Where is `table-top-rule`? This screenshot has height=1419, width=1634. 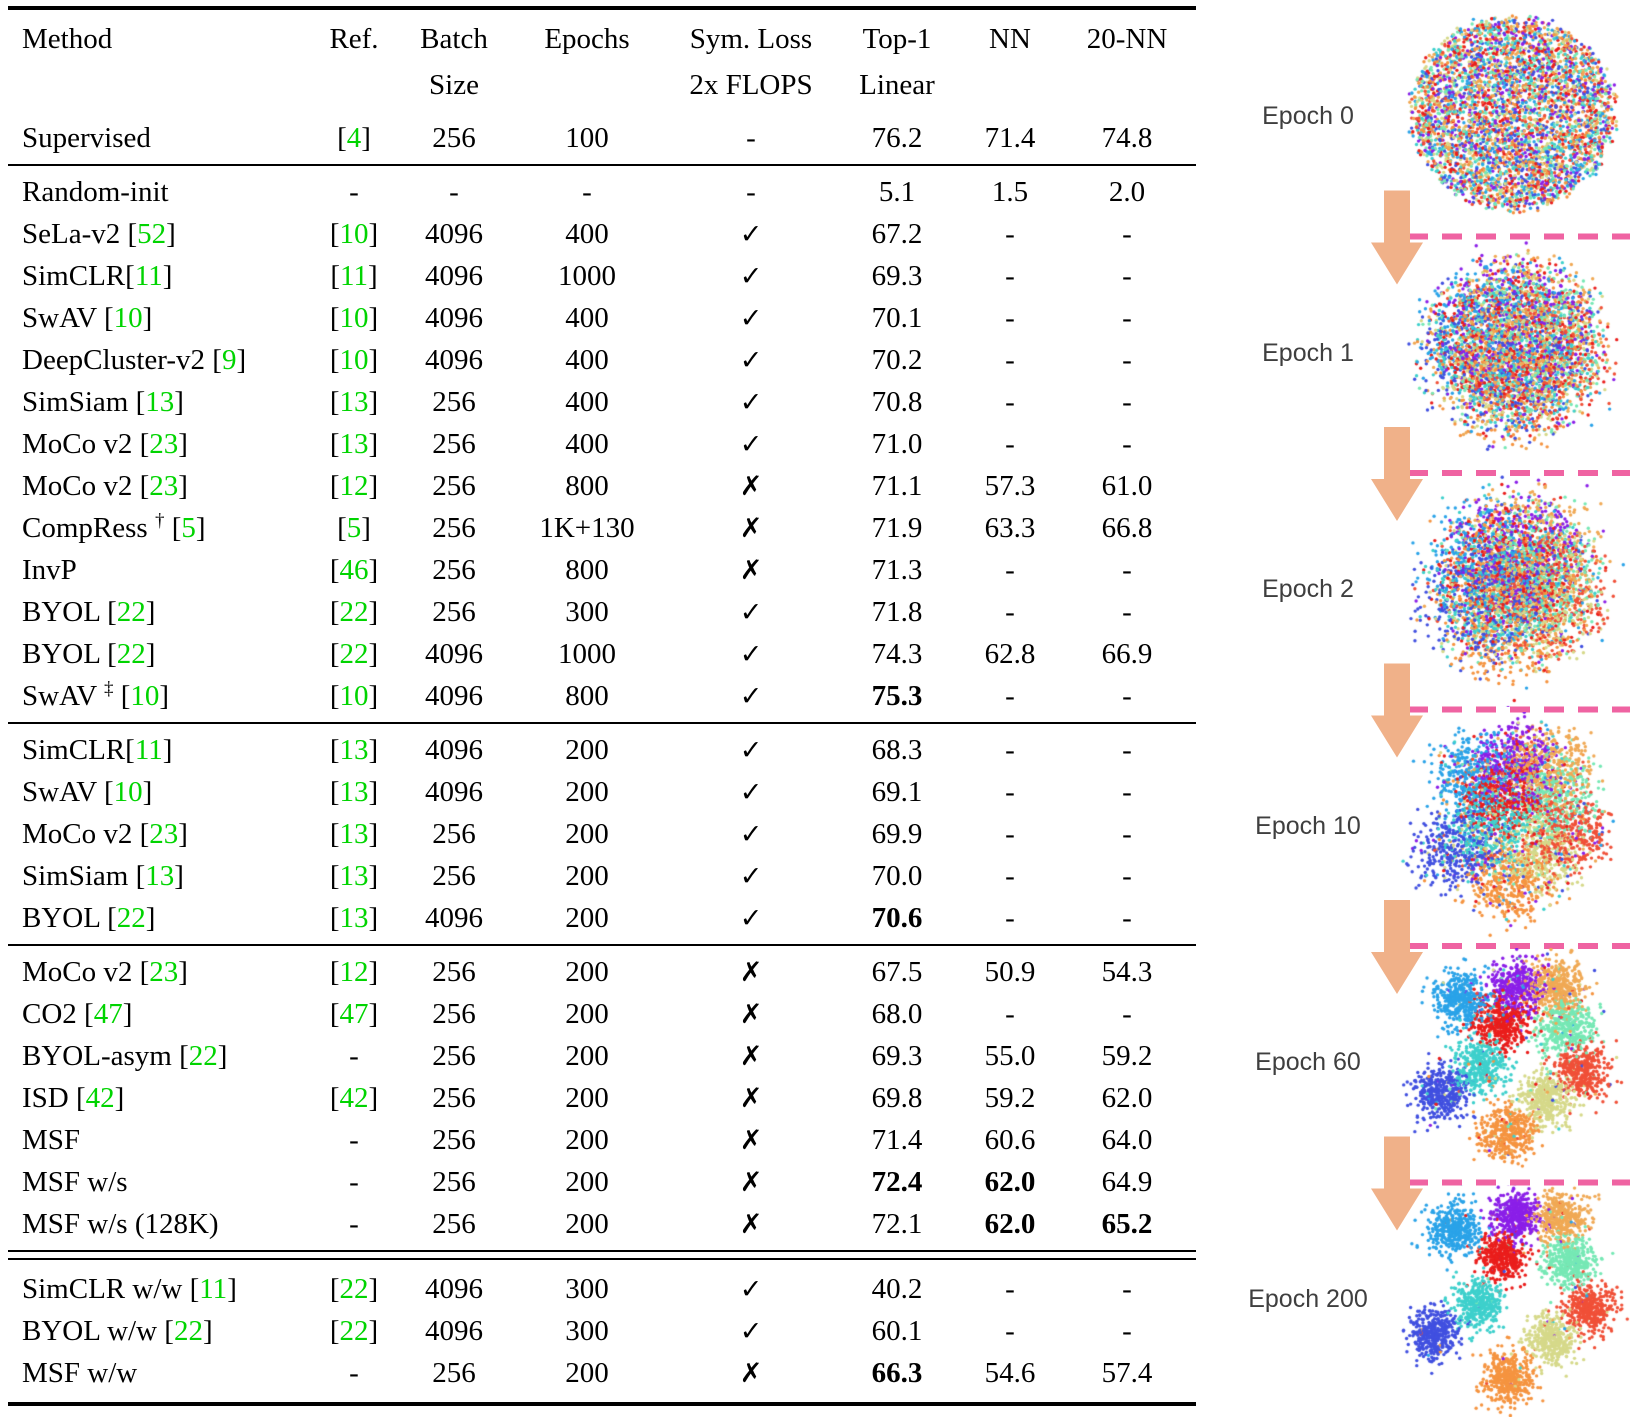 table-top-rule is located at coordinates (602, 8).